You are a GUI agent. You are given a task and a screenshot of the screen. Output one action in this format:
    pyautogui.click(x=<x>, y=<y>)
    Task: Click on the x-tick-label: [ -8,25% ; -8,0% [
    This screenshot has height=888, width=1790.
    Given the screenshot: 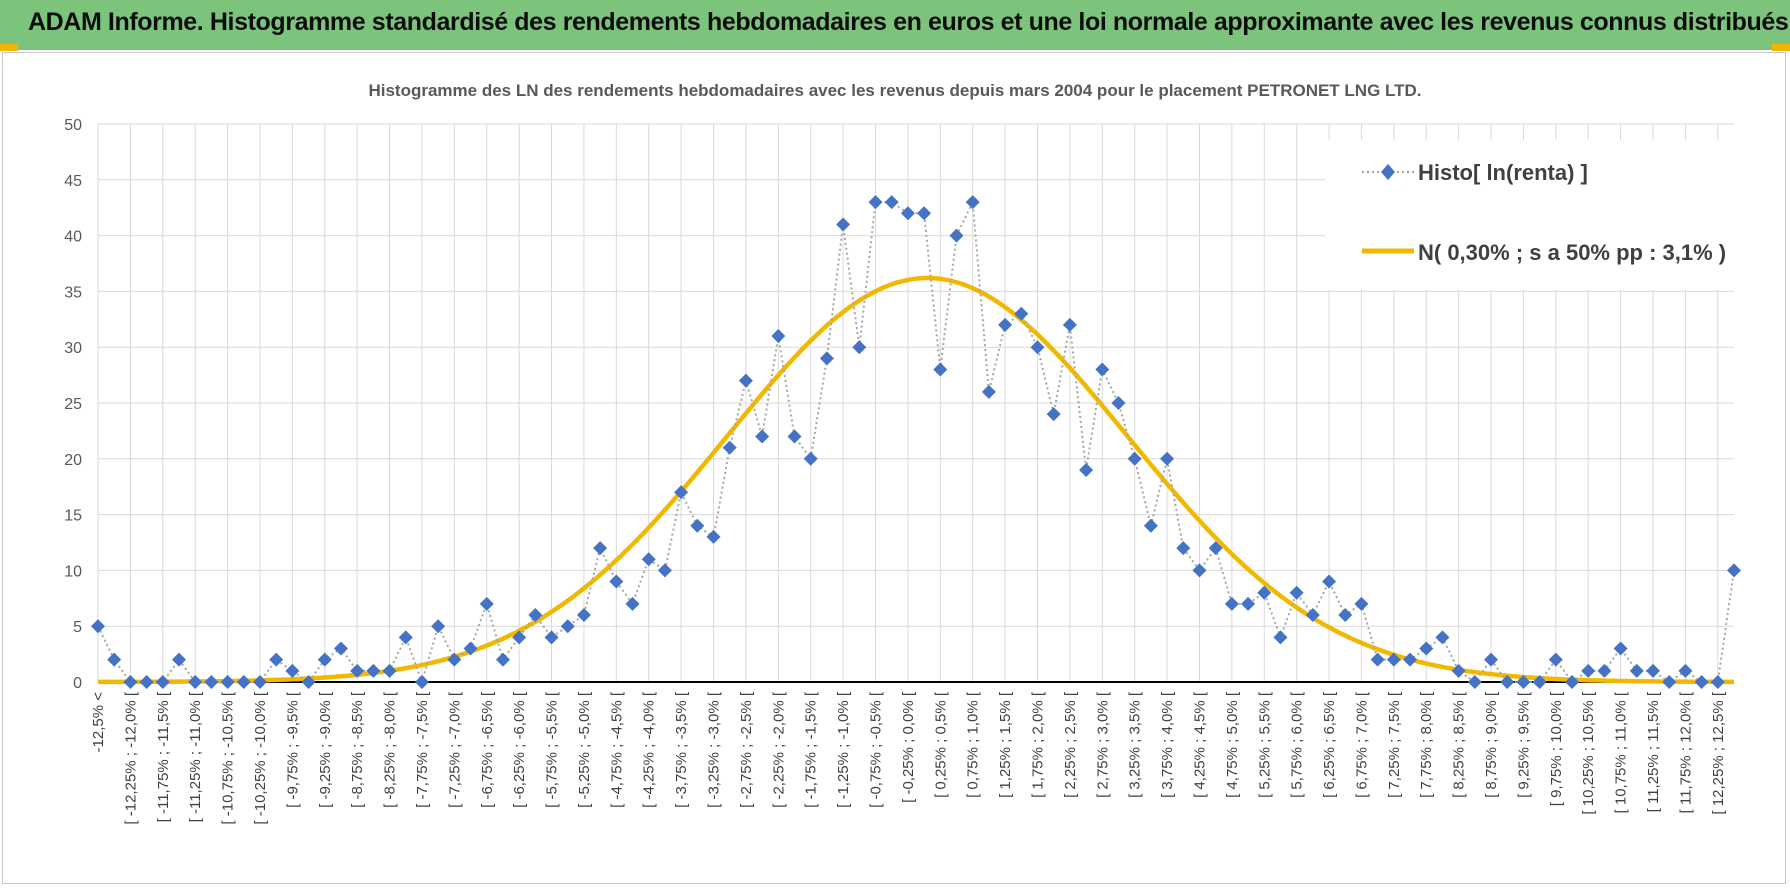 What is the action you would take?
    pyautogui.click(x=390, y=749)
    